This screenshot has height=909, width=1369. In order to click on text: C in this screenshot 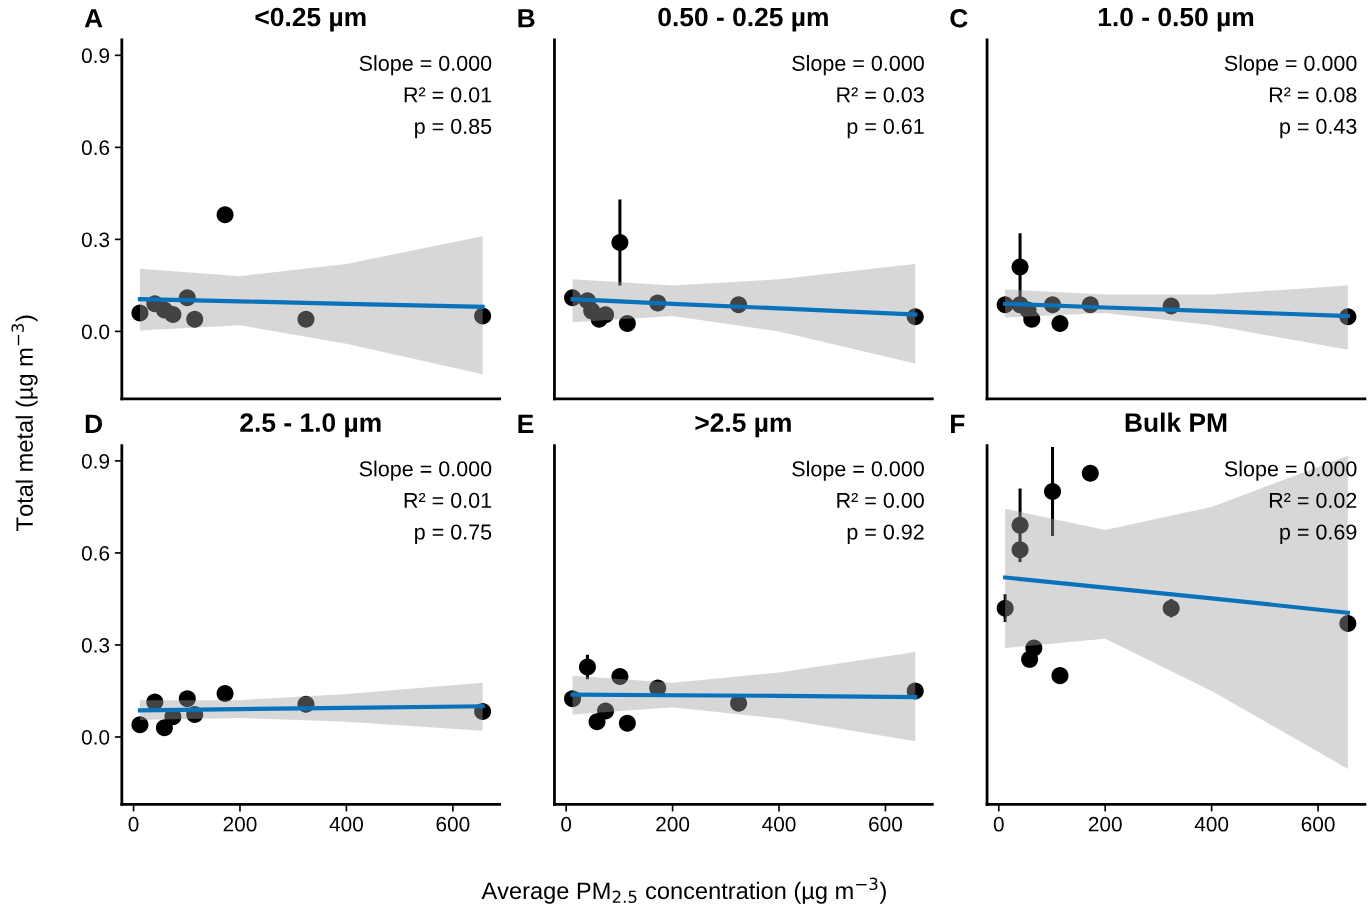, I will do `click(959, 18)`.